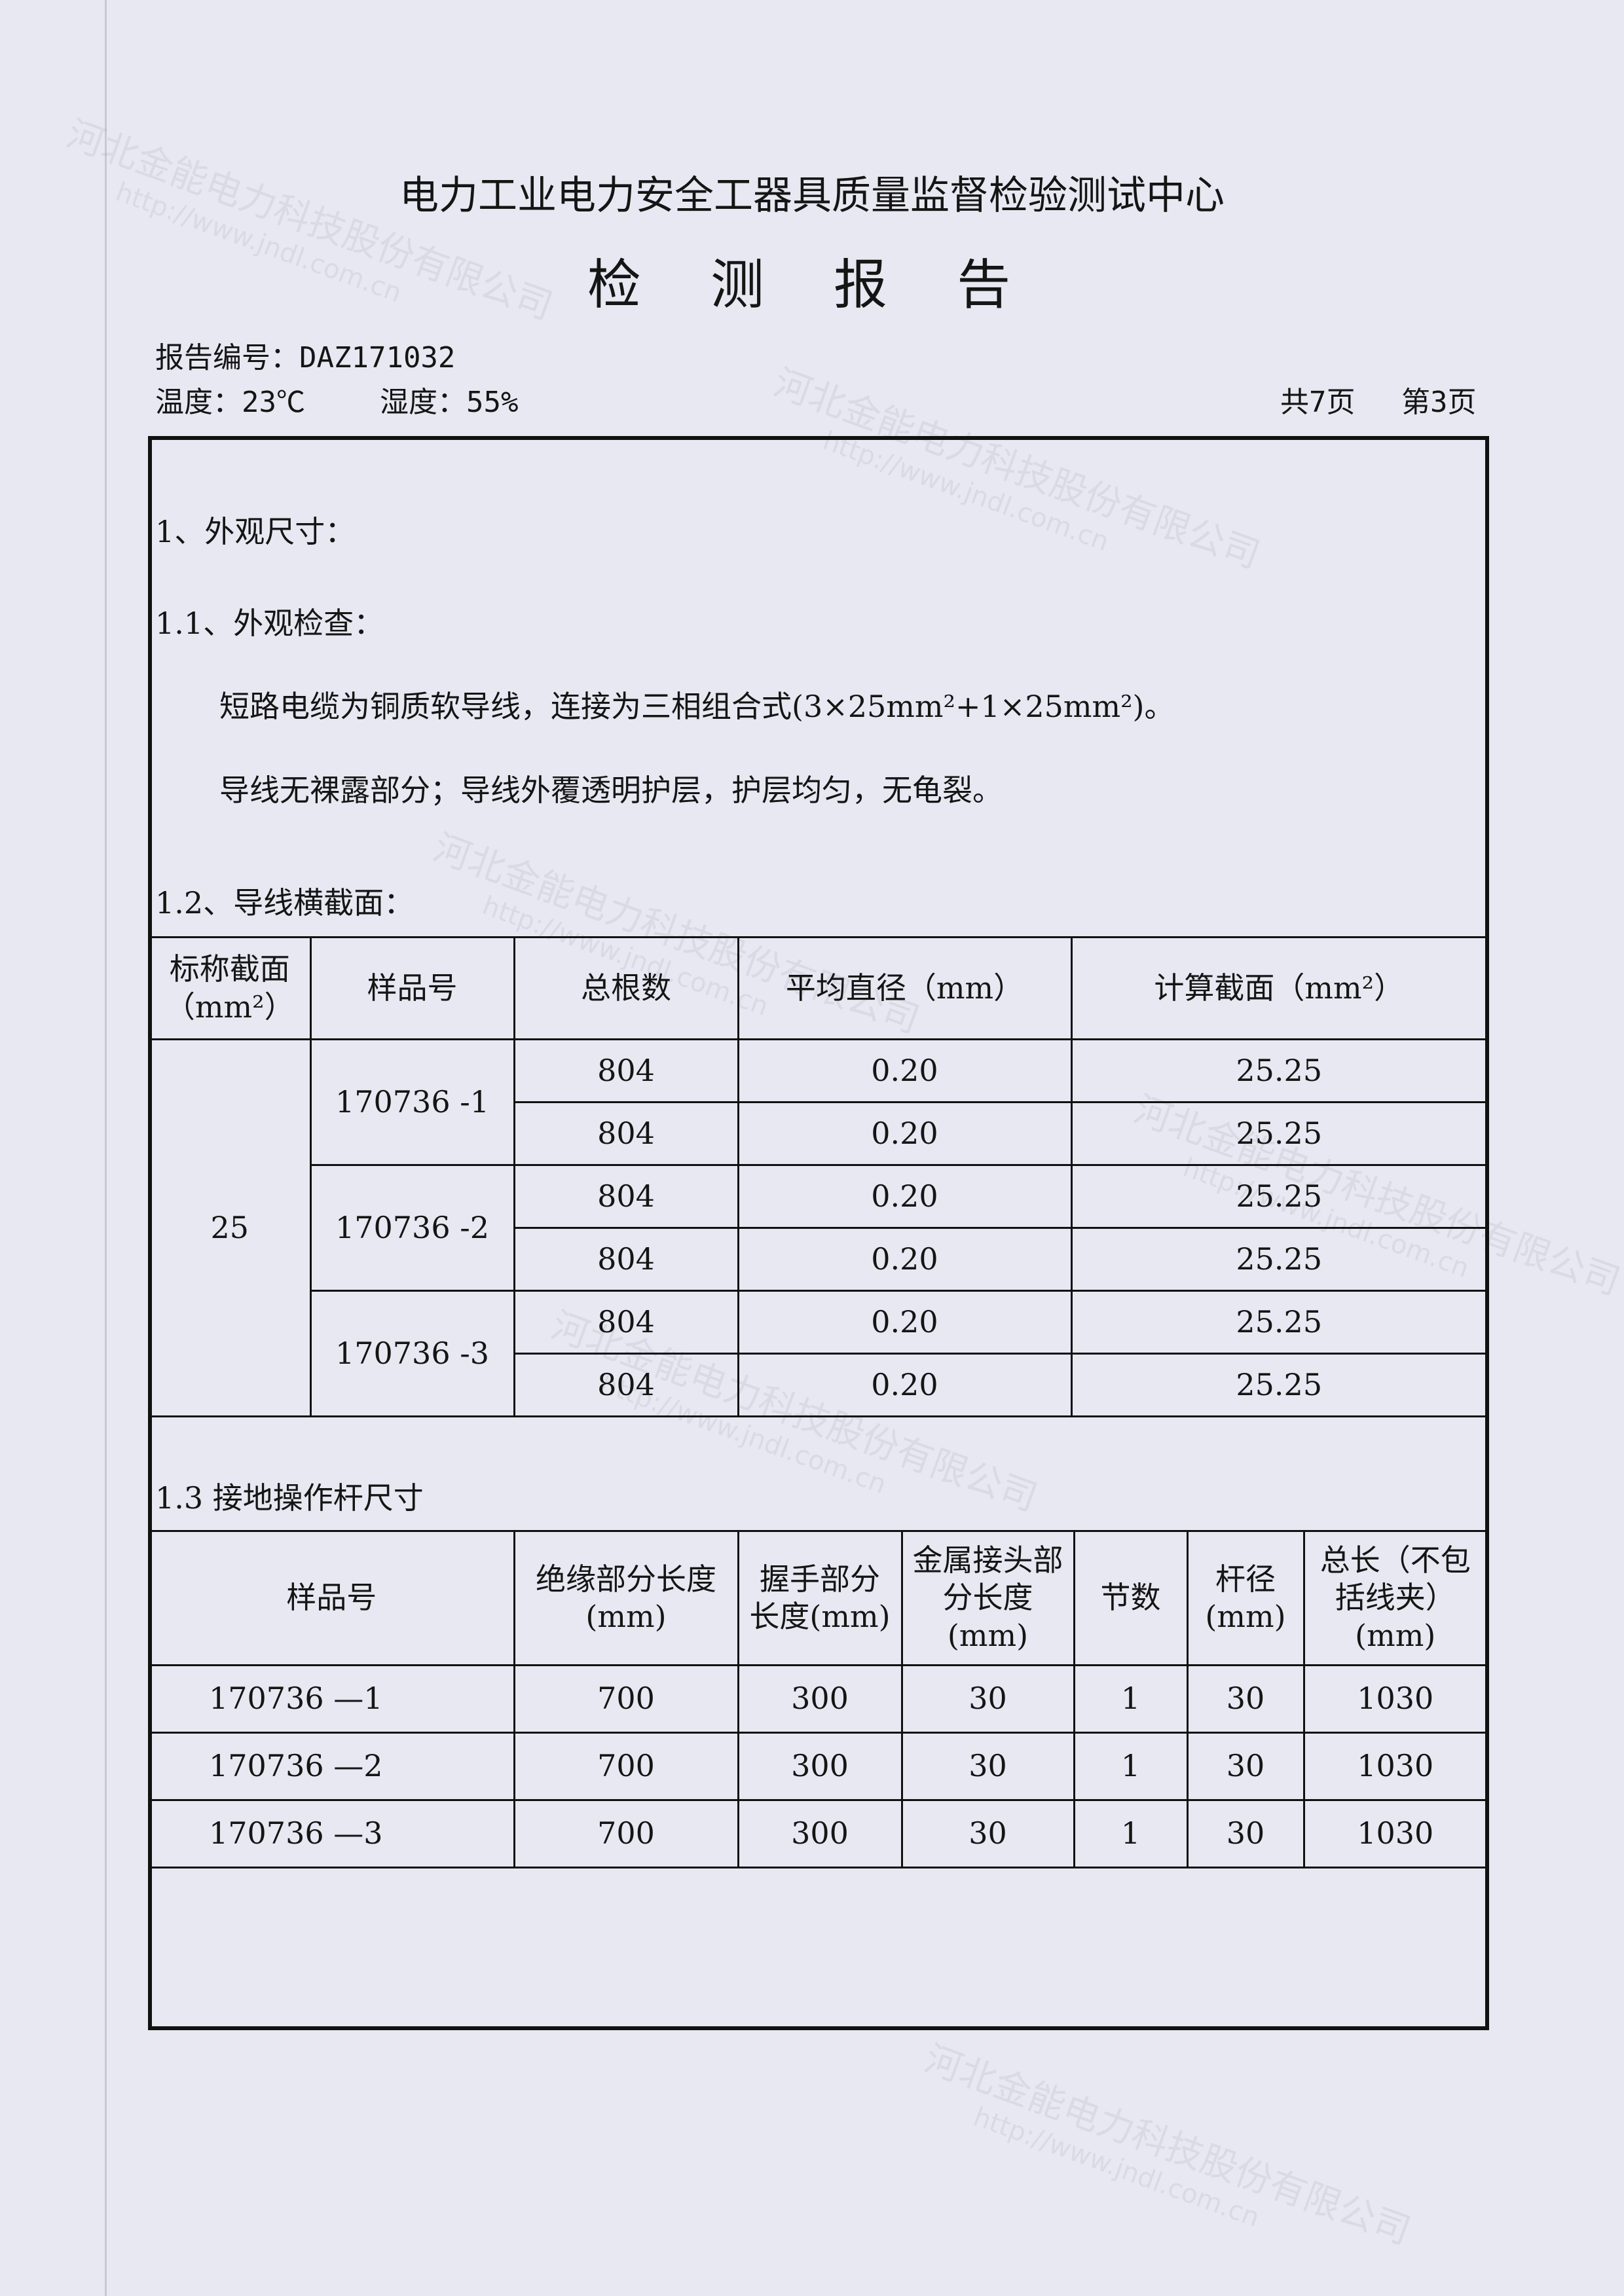 The height and width of the screenshot is (2296, 1624). I want to click on table-row: 170736 —1 700 300 30 1 30 1030, so click(818, 1699).